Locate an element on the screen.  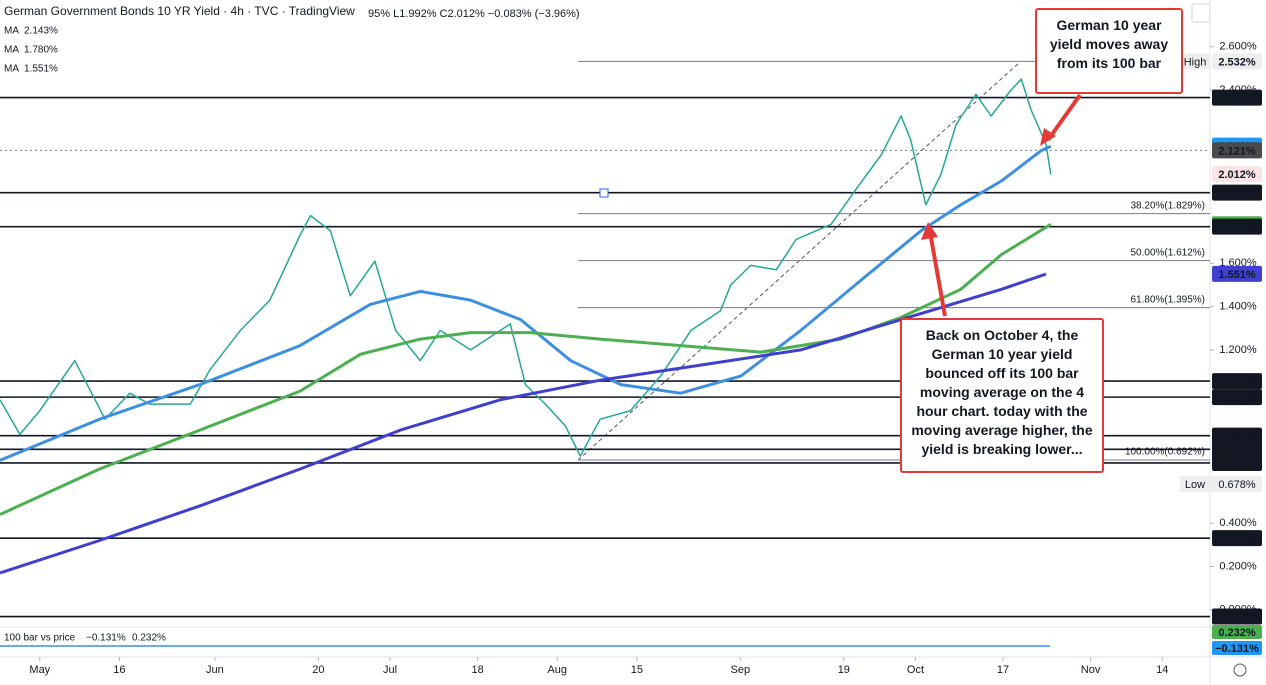
x-tick-label: 16 is located at coordinates (119, 670).